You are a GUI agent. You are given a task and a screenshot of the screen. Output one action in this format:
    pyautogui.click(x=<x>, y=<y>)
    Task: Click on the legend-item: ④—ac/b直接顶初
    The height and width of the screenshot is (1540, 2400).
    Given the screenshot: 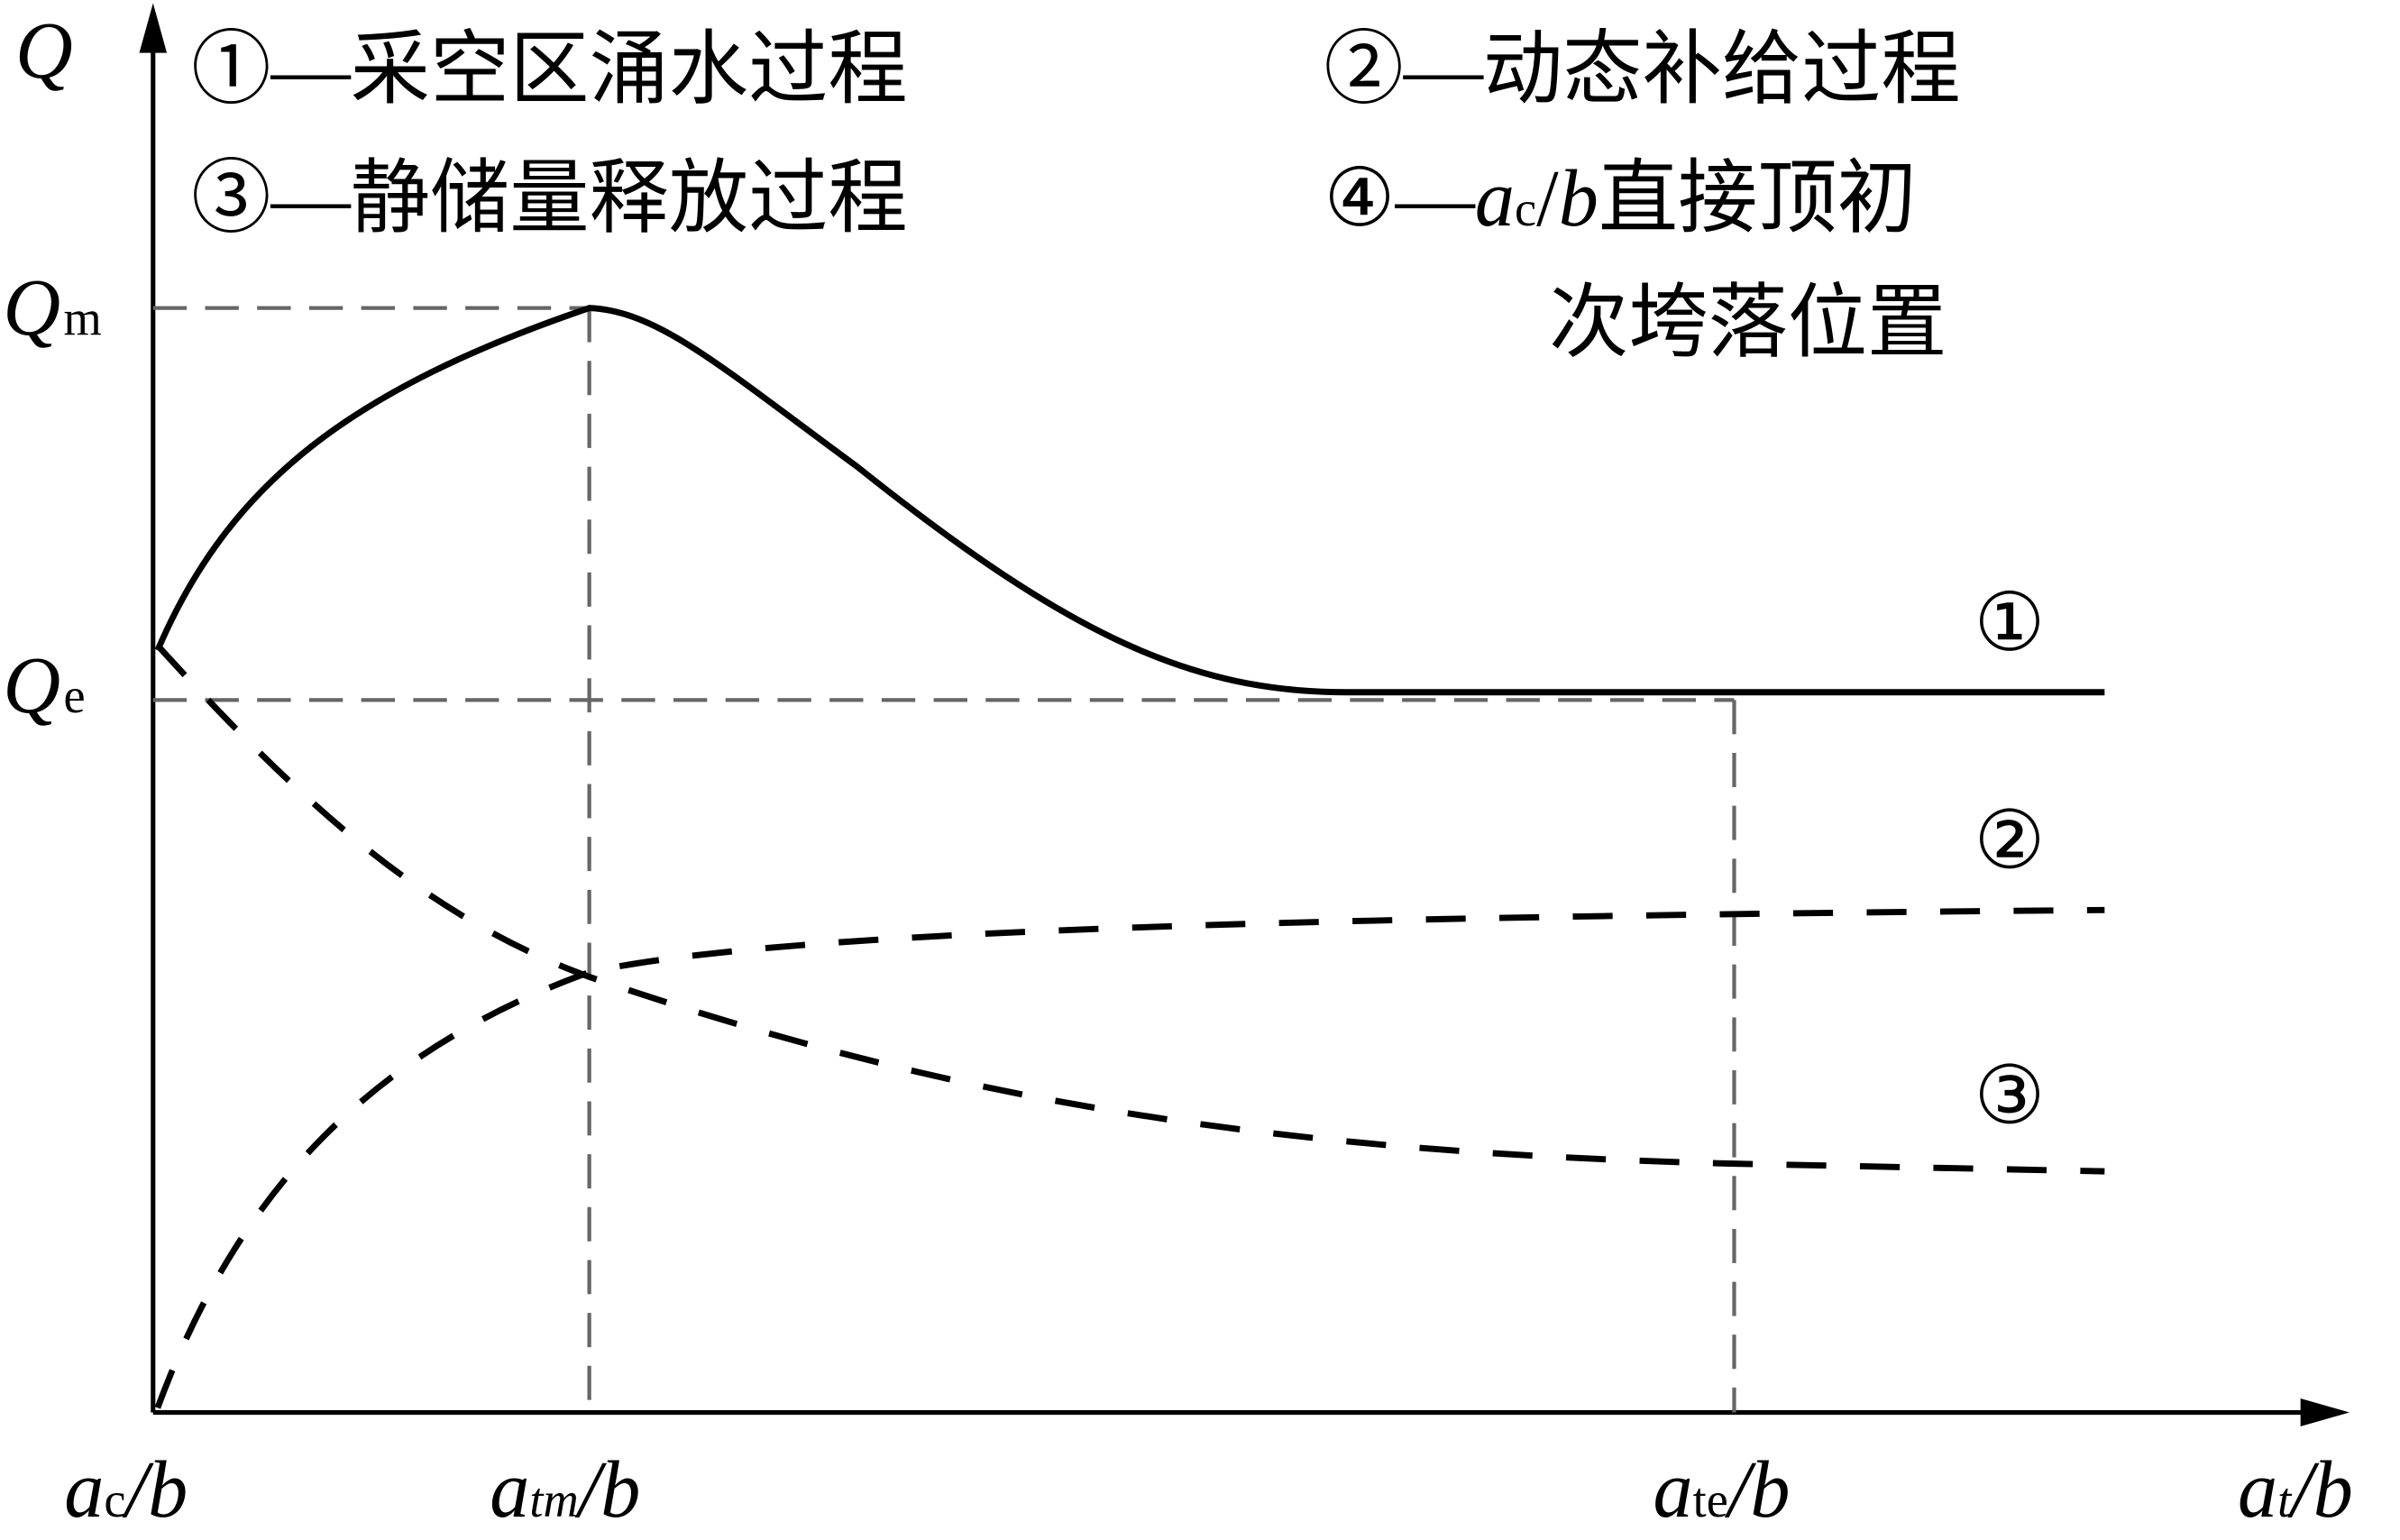 What is the action you would take?
    pyautogui.click(x=1620, y=200)
    